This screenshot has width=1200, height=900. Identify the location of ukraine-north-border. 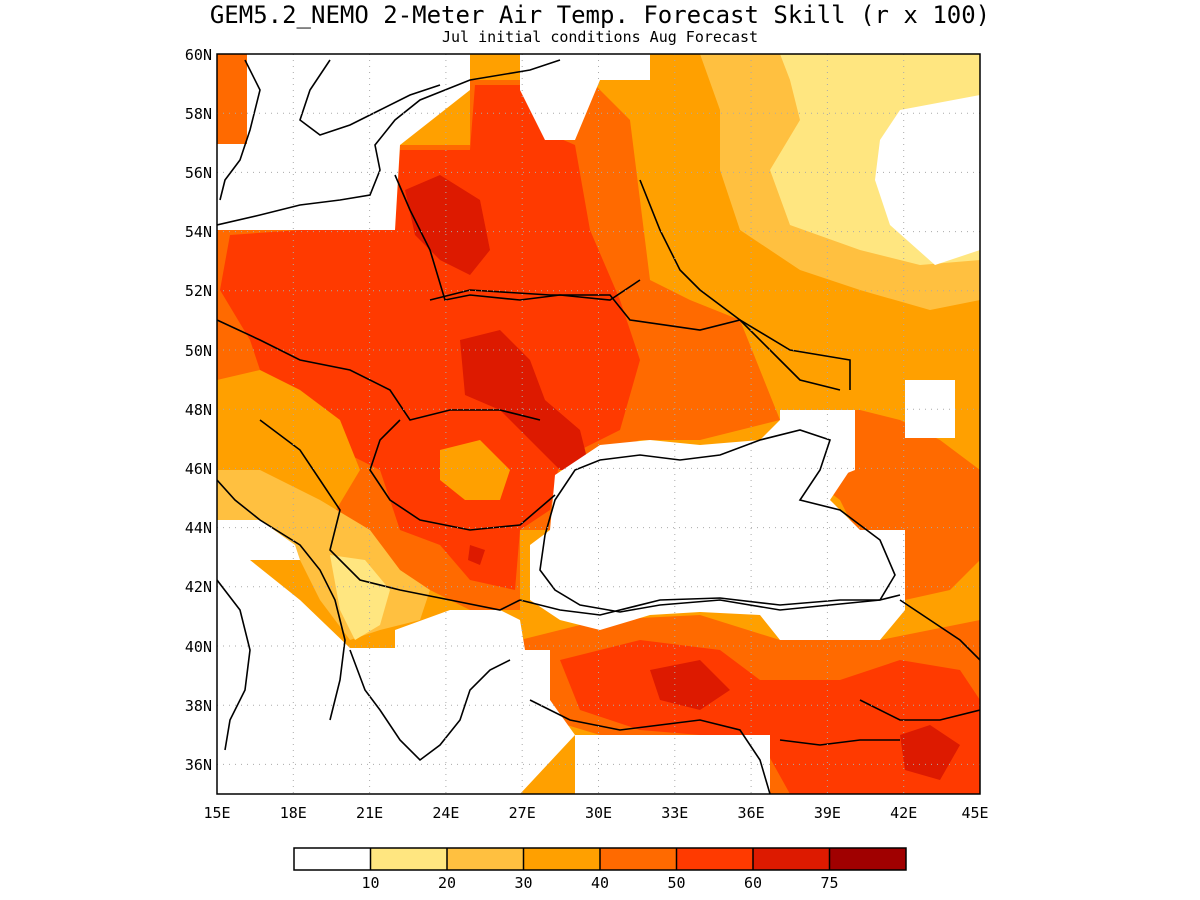
(640, 339).